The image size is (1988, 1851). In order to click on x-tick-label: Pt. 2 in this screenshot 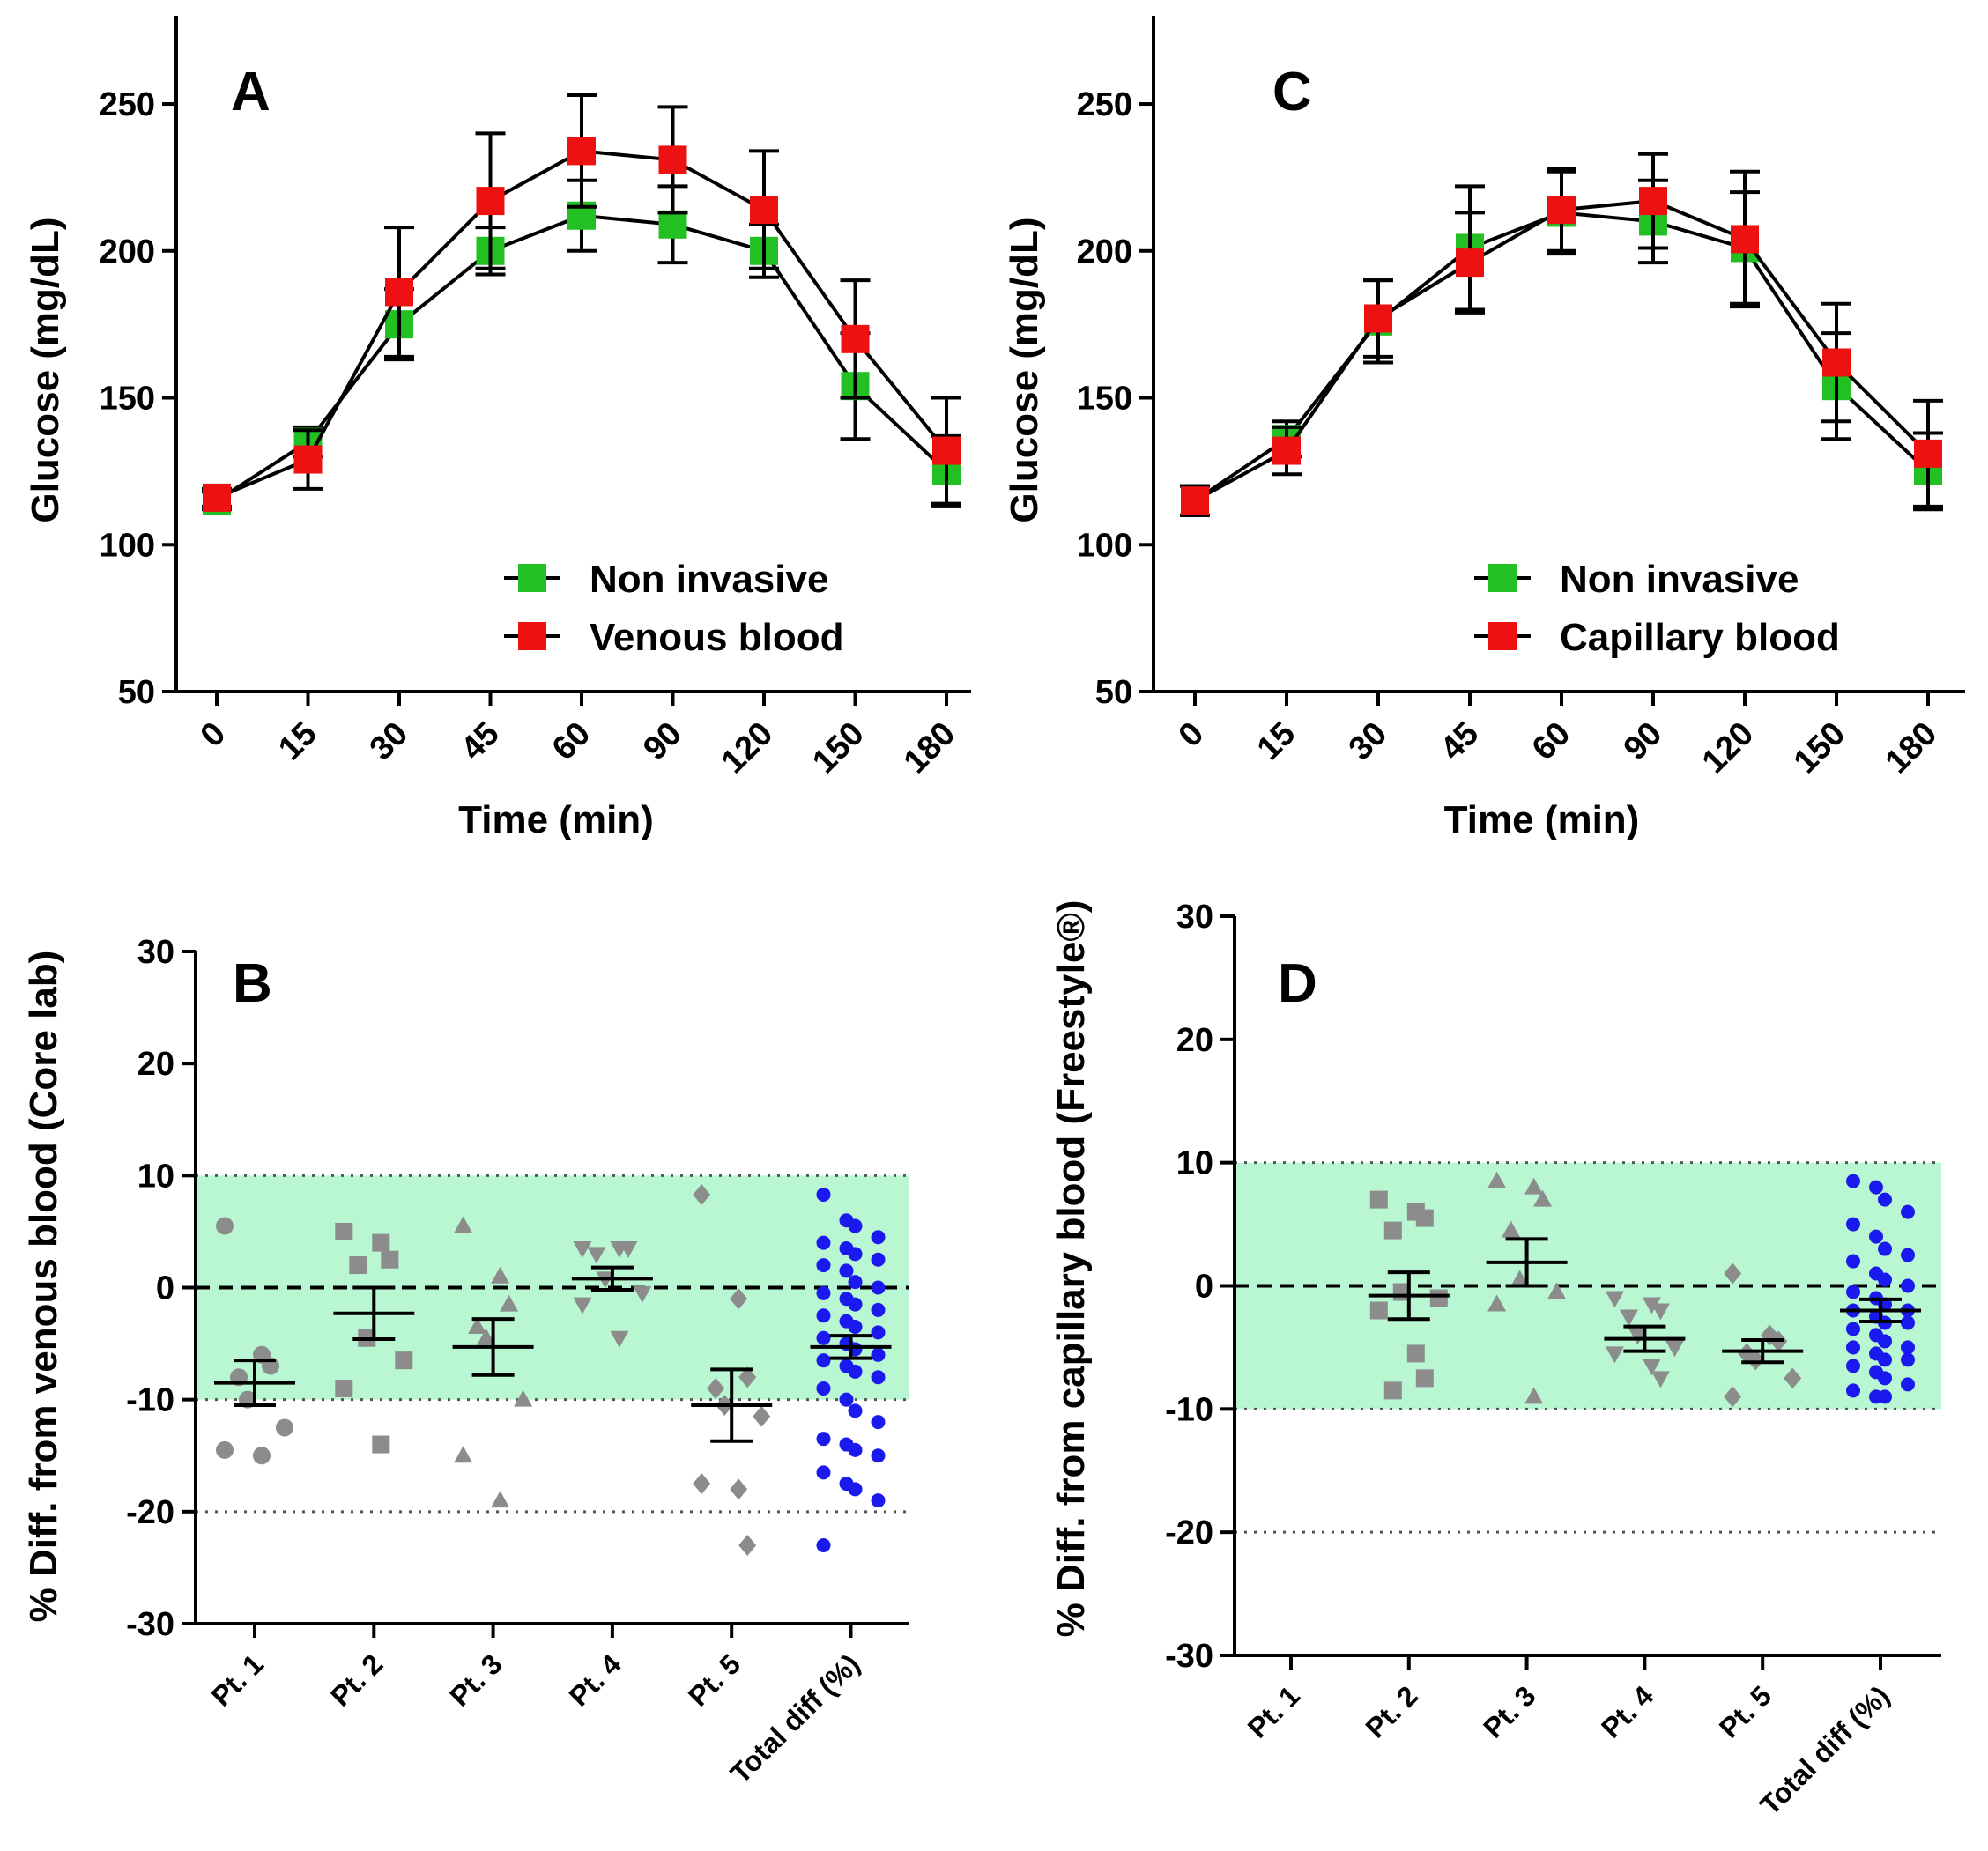, I will do `click(357, 1680)`.